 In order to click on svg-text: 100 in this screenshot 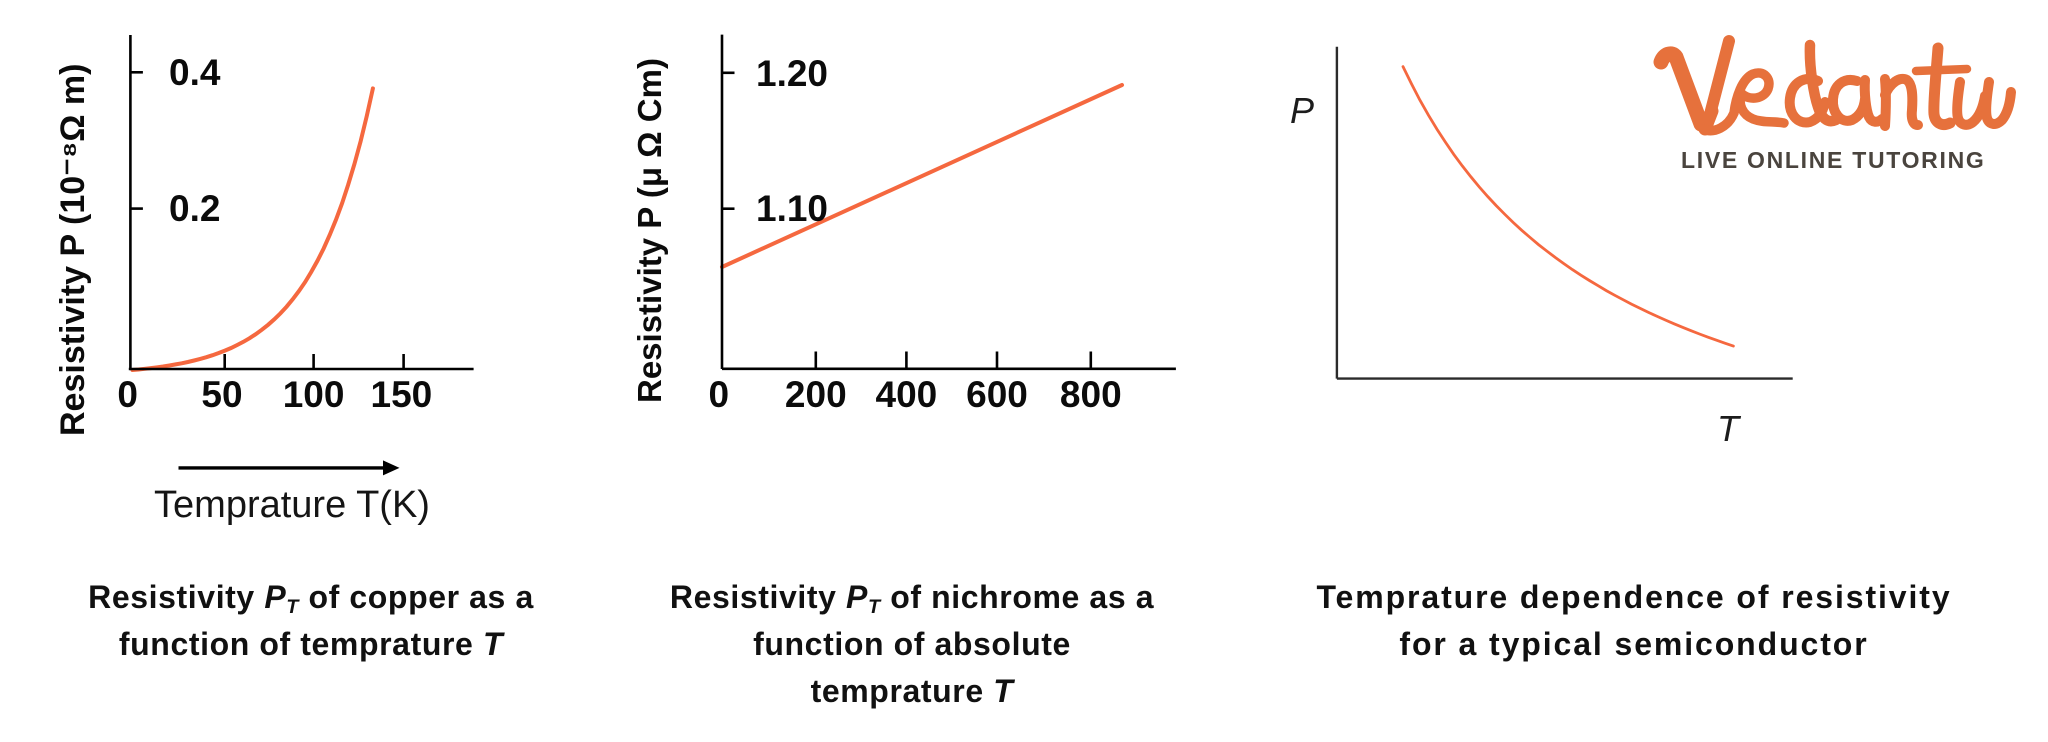, I will do `click(314, 394)`.